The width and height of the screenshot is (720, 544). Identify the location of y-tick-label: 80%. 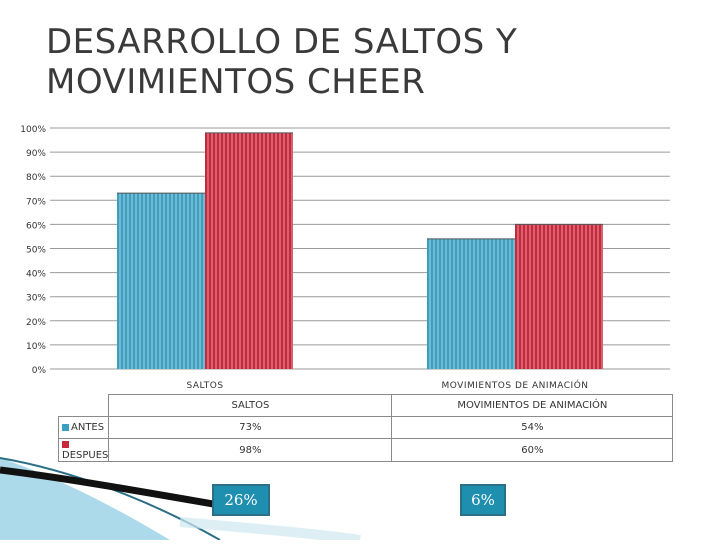
(36, 178).